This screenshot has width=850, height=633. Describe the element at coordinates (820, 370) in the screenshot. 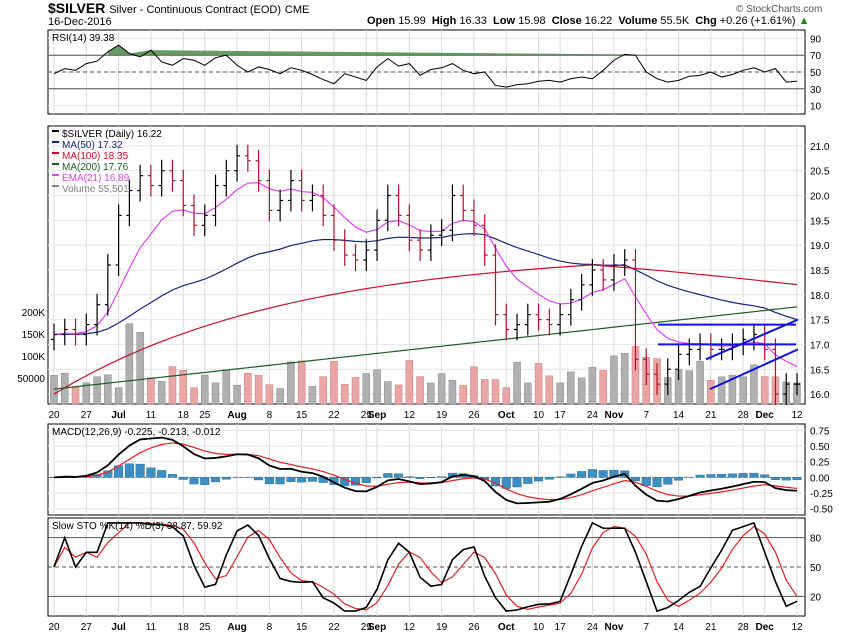

I see `y-tick-label: 16.5` at that location.